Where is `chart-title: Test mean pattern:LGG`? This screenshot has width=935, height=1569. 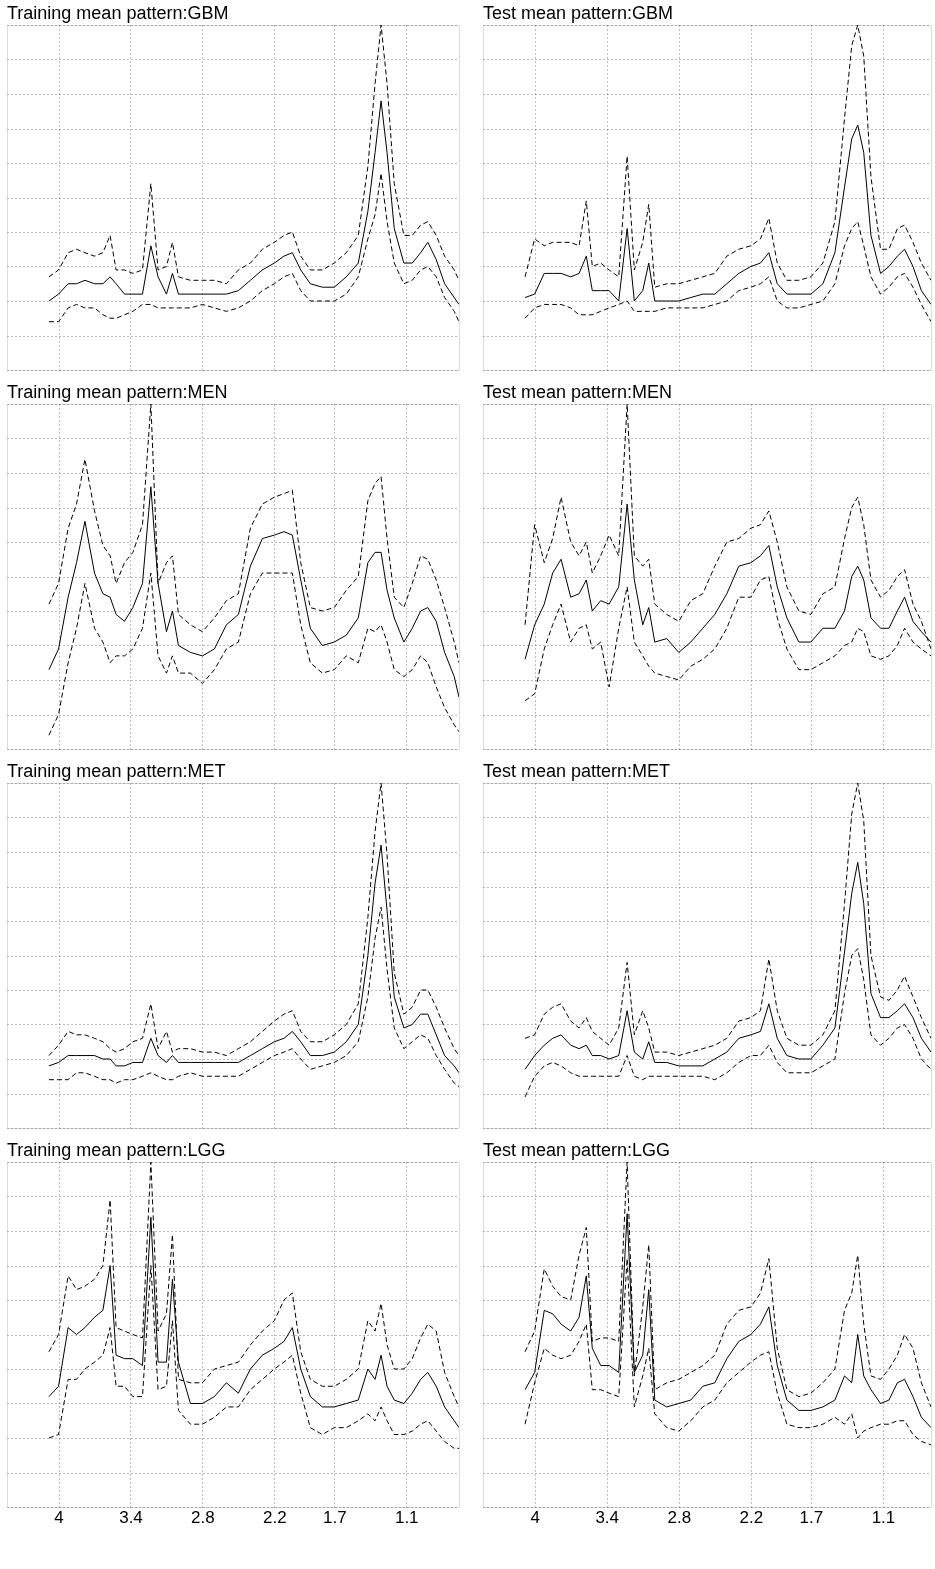 chart-title: Test mean pattern:LGG is located at coordinates (577, 1150).